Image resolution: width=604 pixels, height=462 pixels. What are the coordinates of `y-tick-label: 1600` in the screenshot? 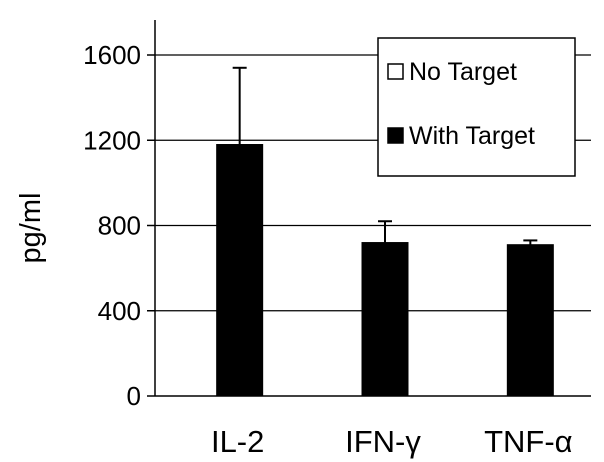 It's located at (112, 55).